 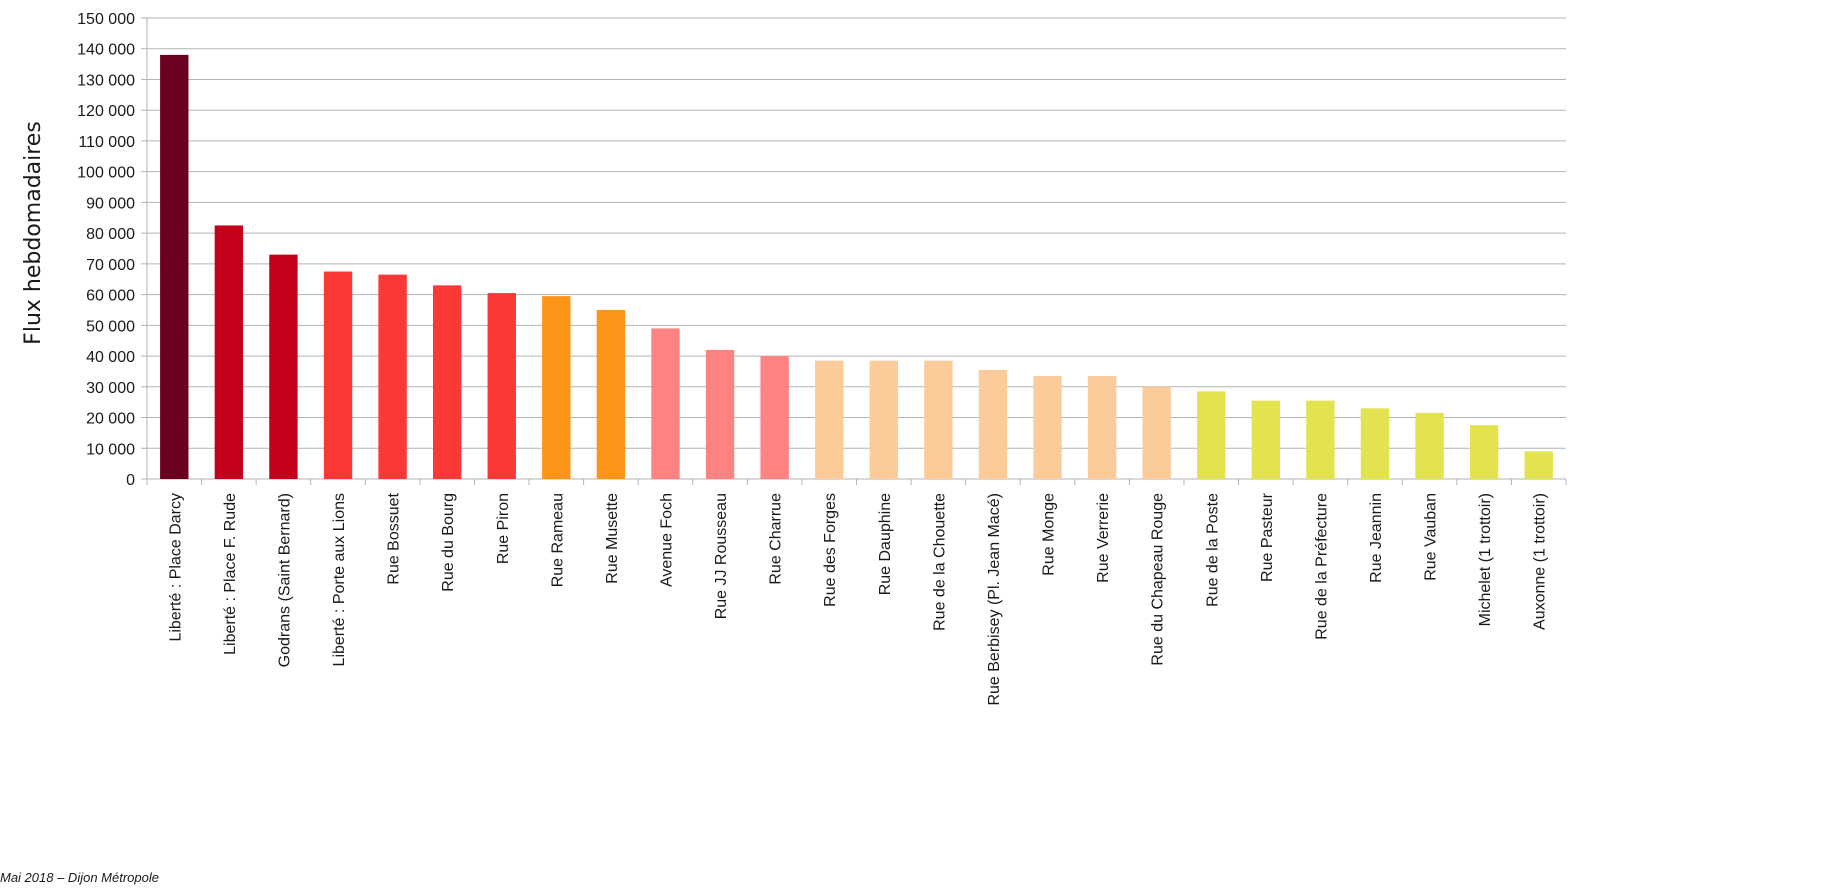 I want to click on y-tick-label: 30 000, so click(x=110, y=388).